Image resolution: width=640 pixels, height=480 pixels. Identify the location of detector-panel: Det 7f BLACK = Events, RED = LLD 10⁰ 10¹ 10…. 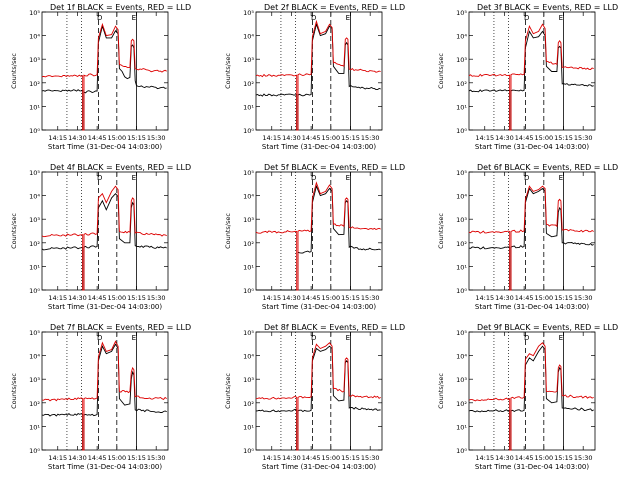
(100, 397).